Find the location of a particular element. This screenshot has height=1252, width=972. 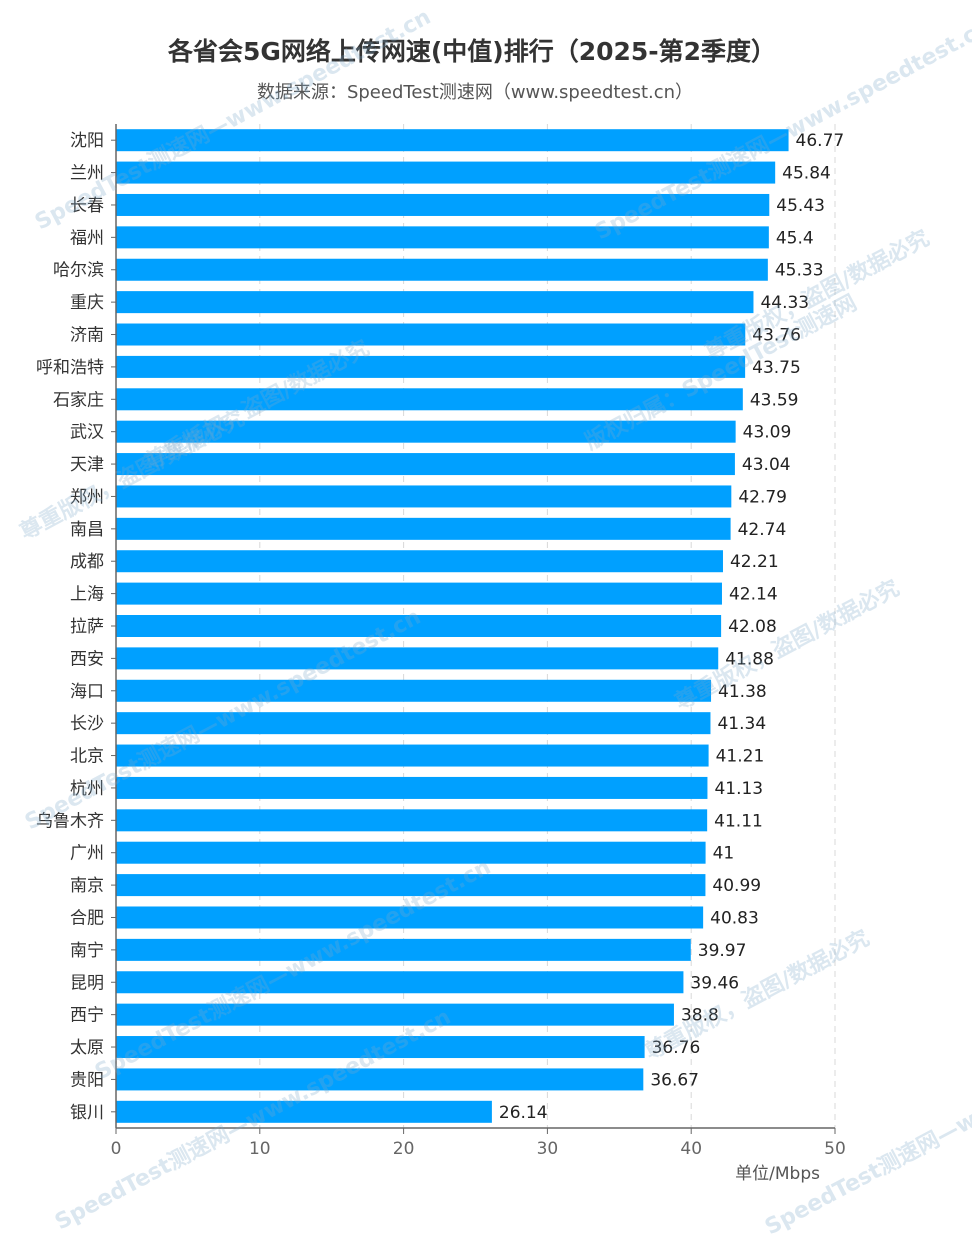

value-label: 39.97 is located at coordinates (722, 951).